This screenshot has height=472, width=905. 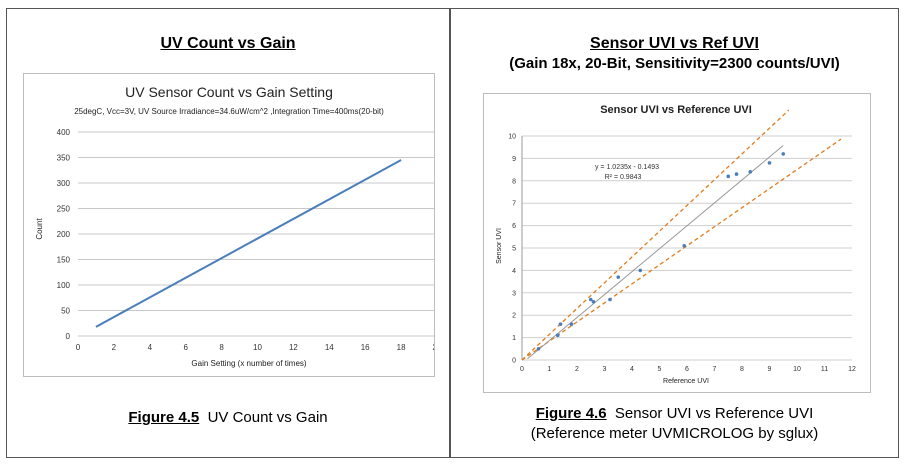 I want to click on x-tick-label: 1, so click(x=550, y=369).